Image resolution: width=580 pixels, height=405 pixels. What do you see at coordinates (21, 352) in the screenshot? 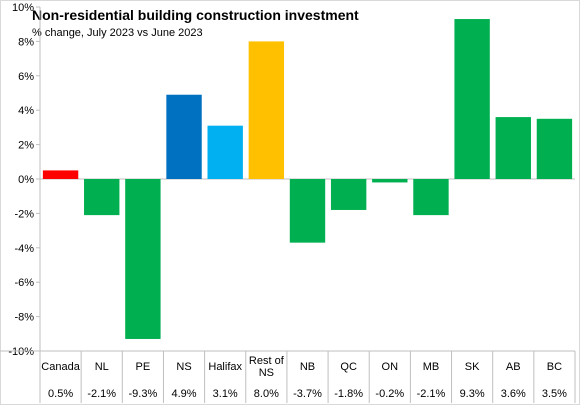
I see `y-tick-label: -10%` at bounding box center [21, 352].